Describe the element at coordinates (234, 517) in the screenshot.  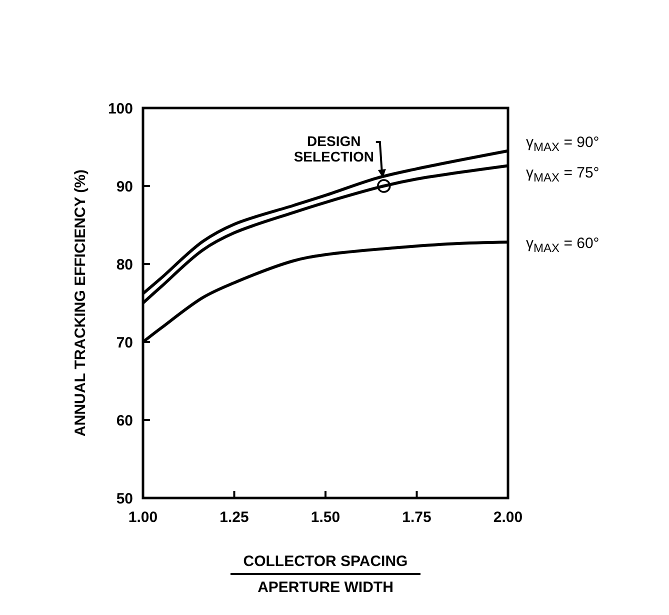
I see `x-tick-label: 1.25` at that location.